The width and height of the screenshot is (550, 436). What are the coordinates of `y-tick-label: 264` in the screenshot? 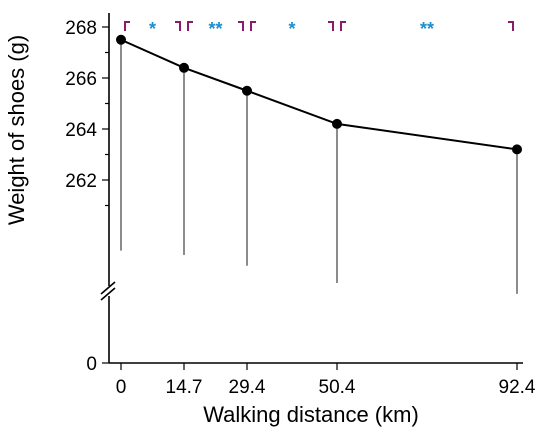 It's located at (81, 130).